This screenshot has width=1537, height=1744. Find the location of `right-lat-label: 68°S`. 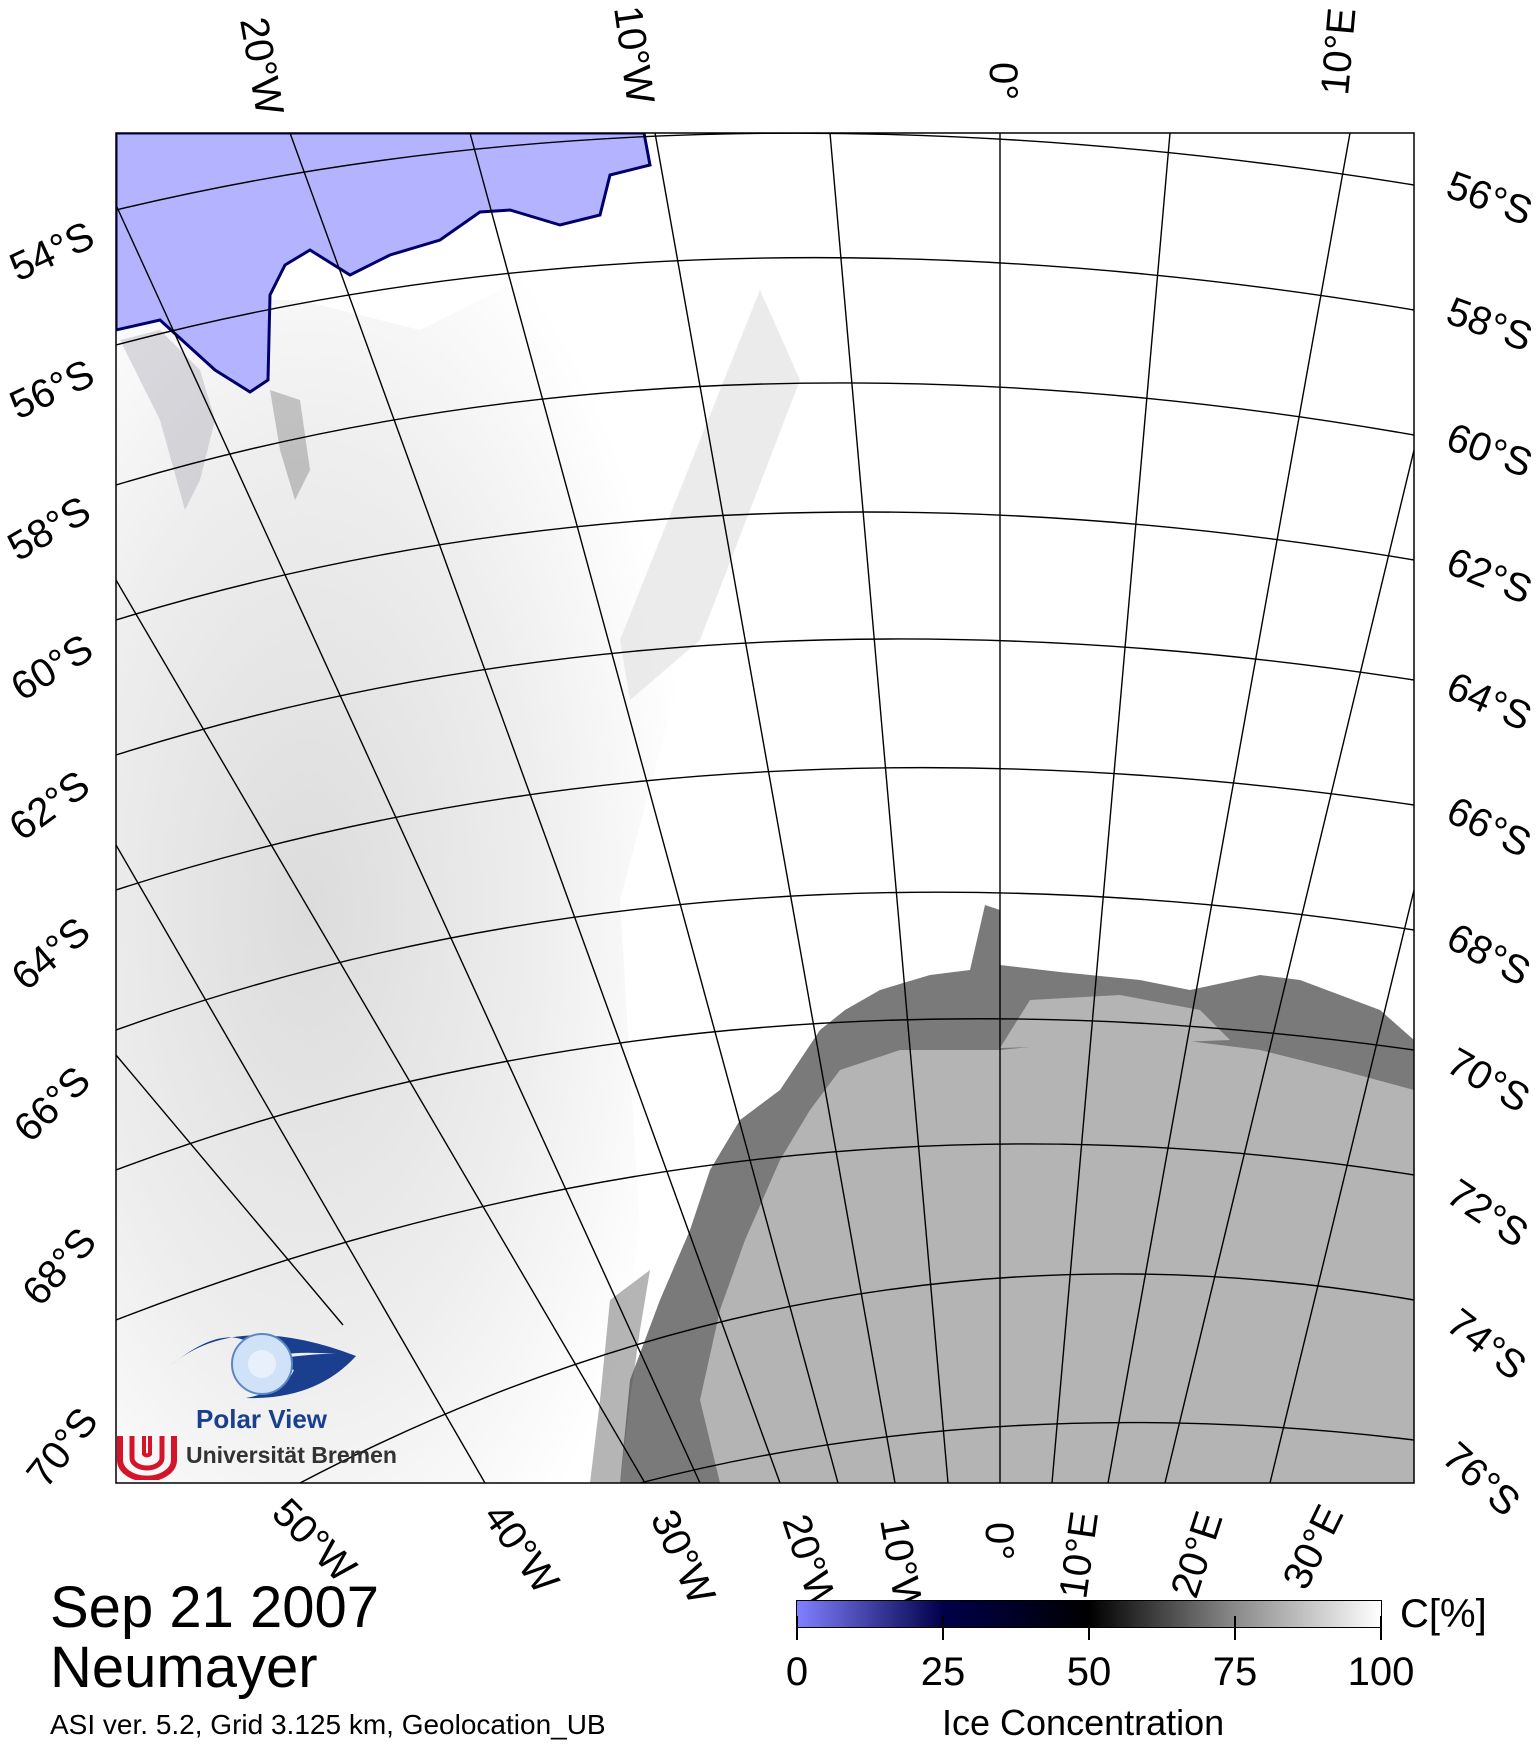

right-lat-label: 68°S is located at coordinates (1488, 955).